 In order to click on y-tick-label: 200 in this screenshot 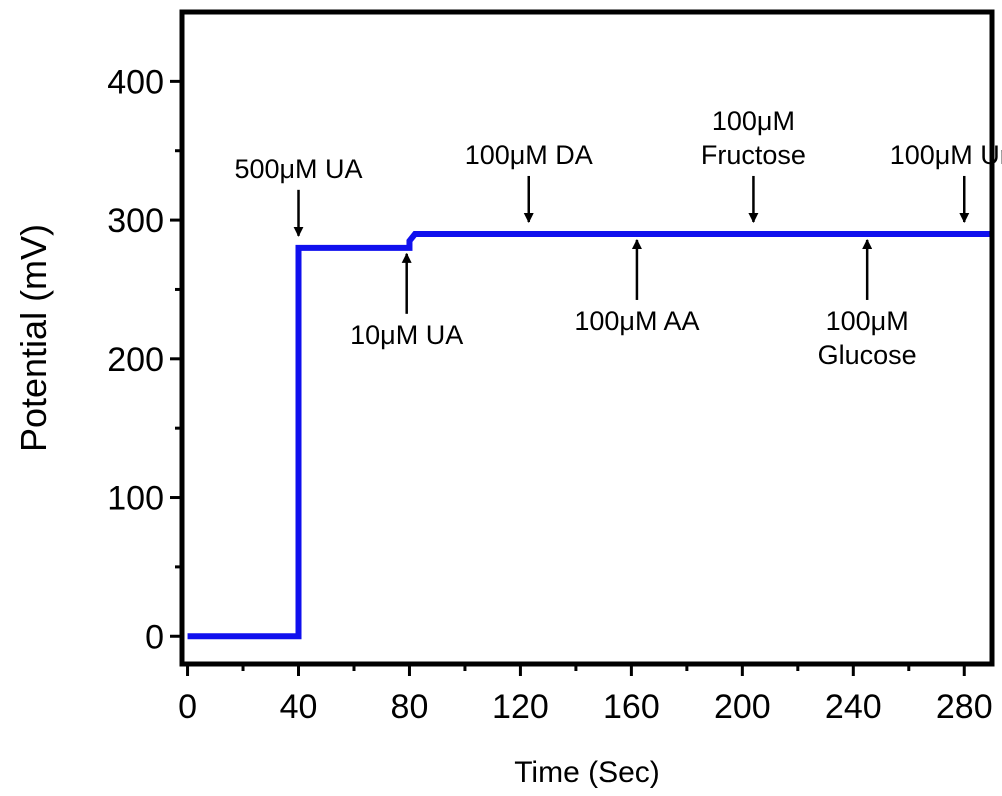, I will do `click(135, 360)`.